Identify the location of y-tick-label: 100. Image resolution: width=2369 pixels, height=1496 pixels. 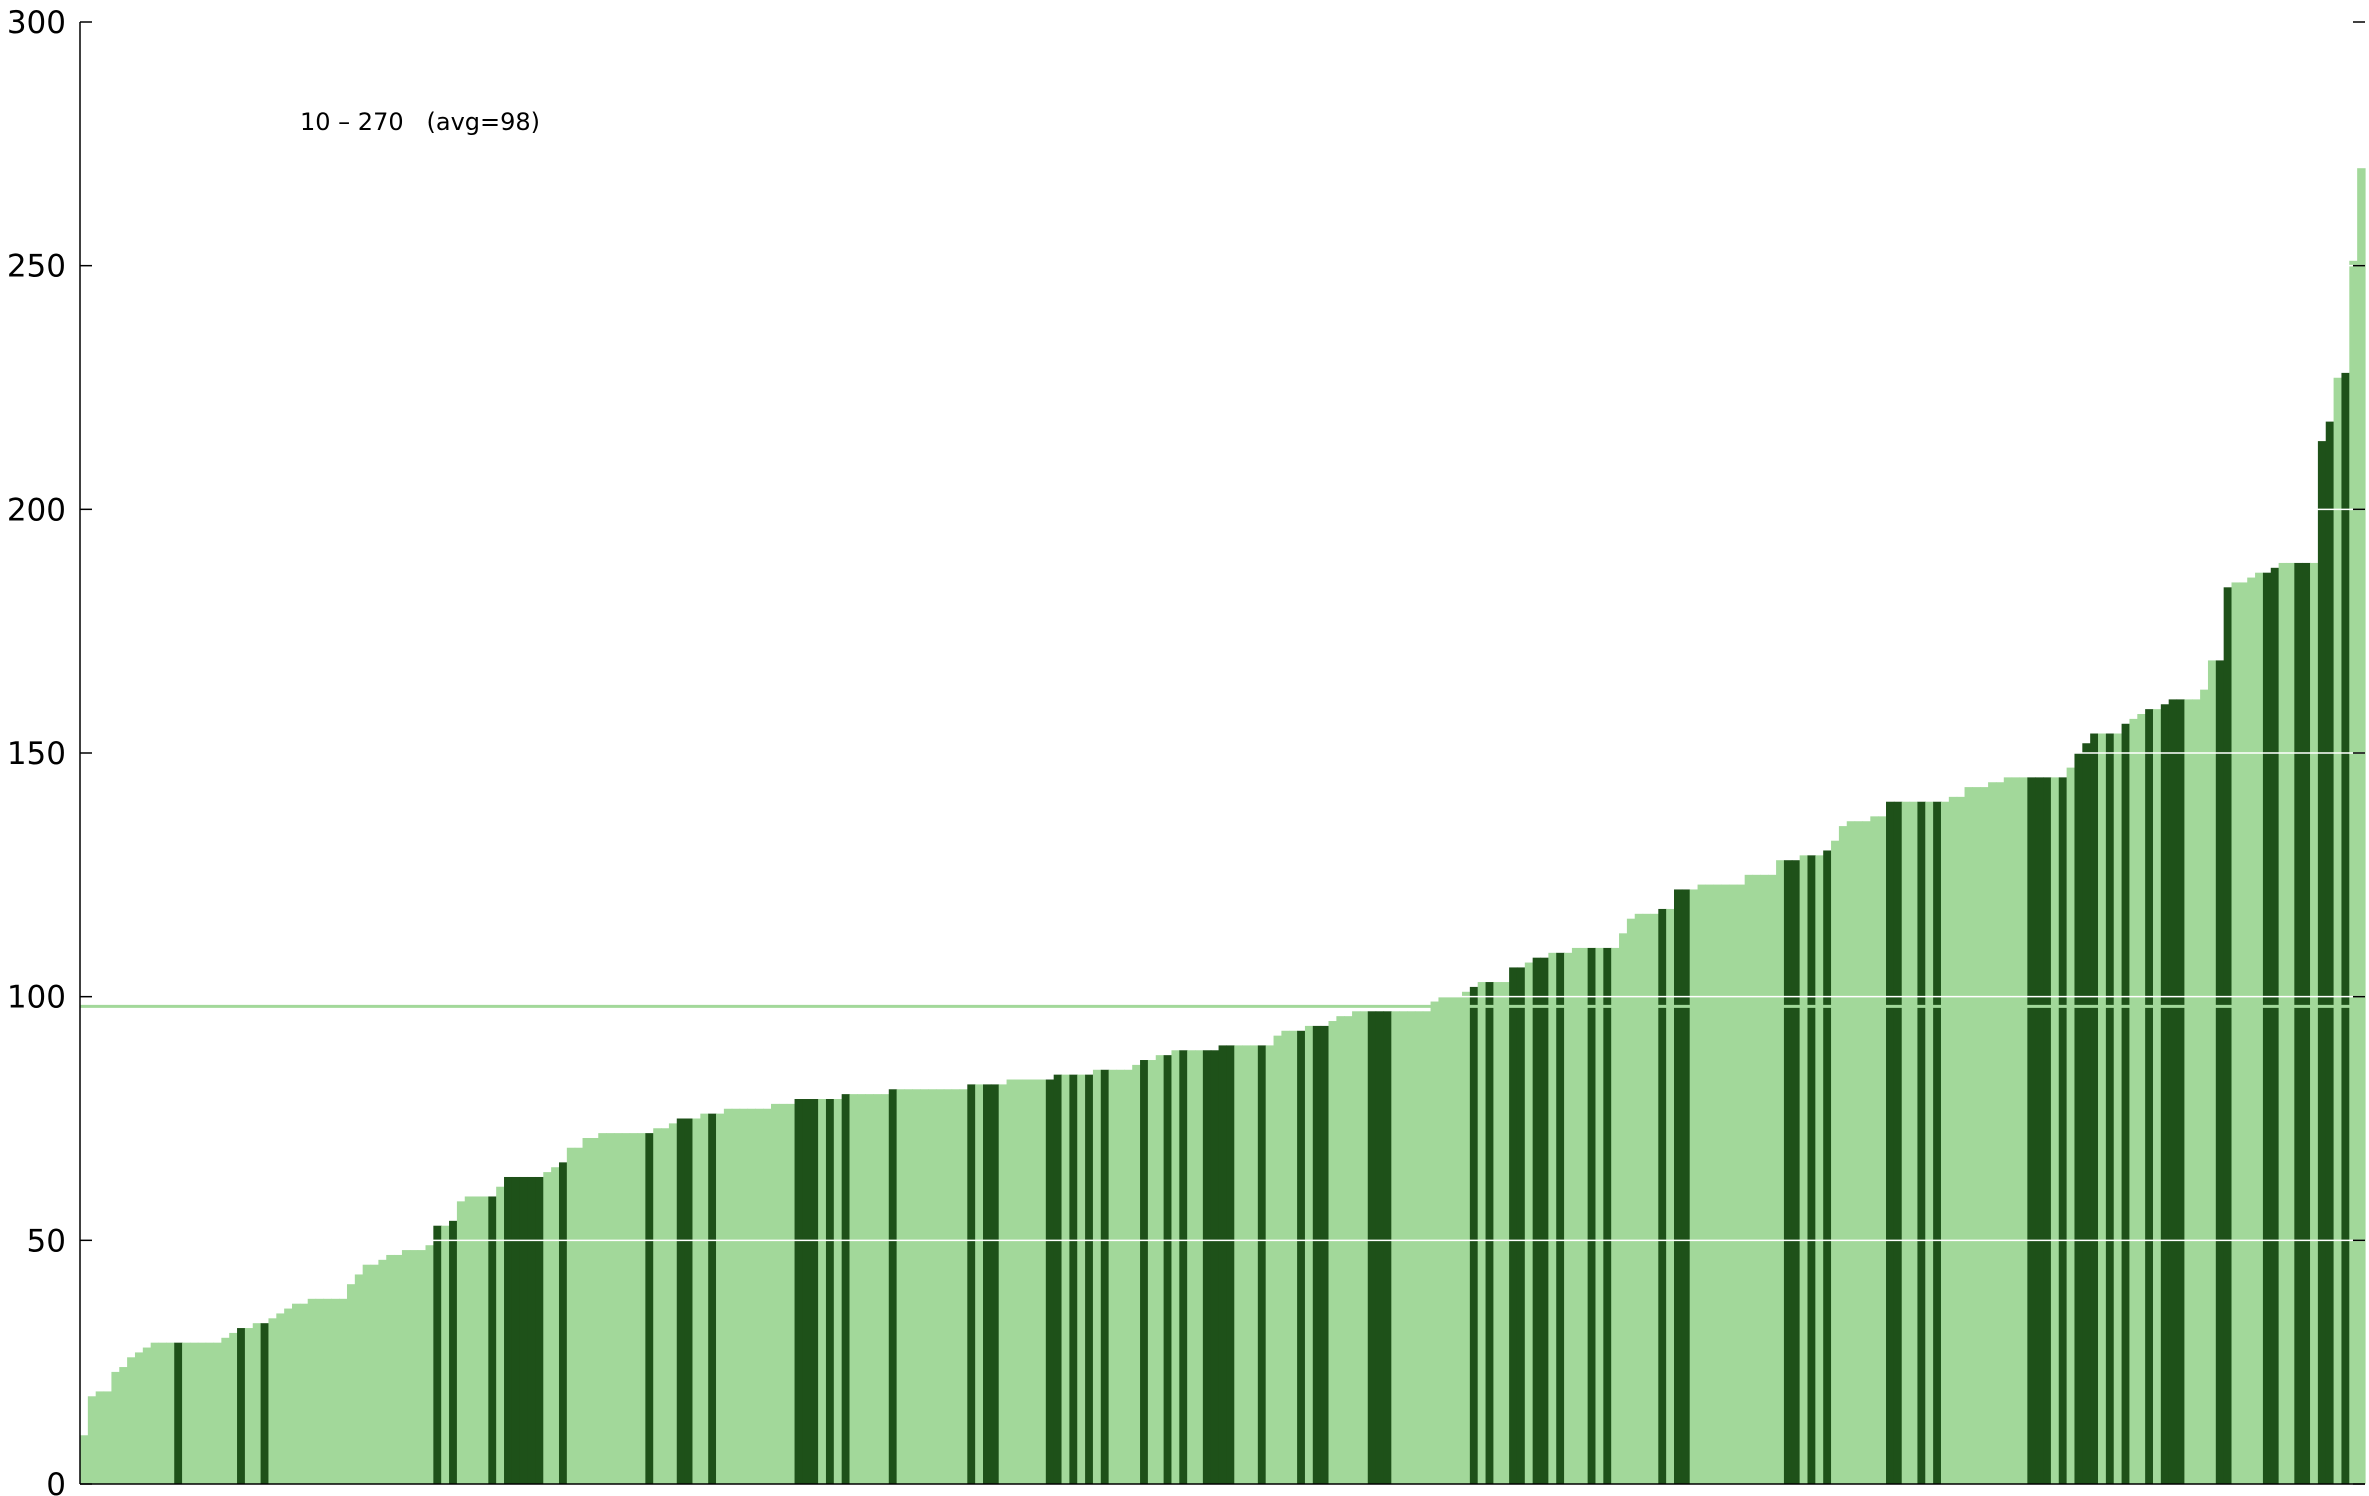
(36, 998).